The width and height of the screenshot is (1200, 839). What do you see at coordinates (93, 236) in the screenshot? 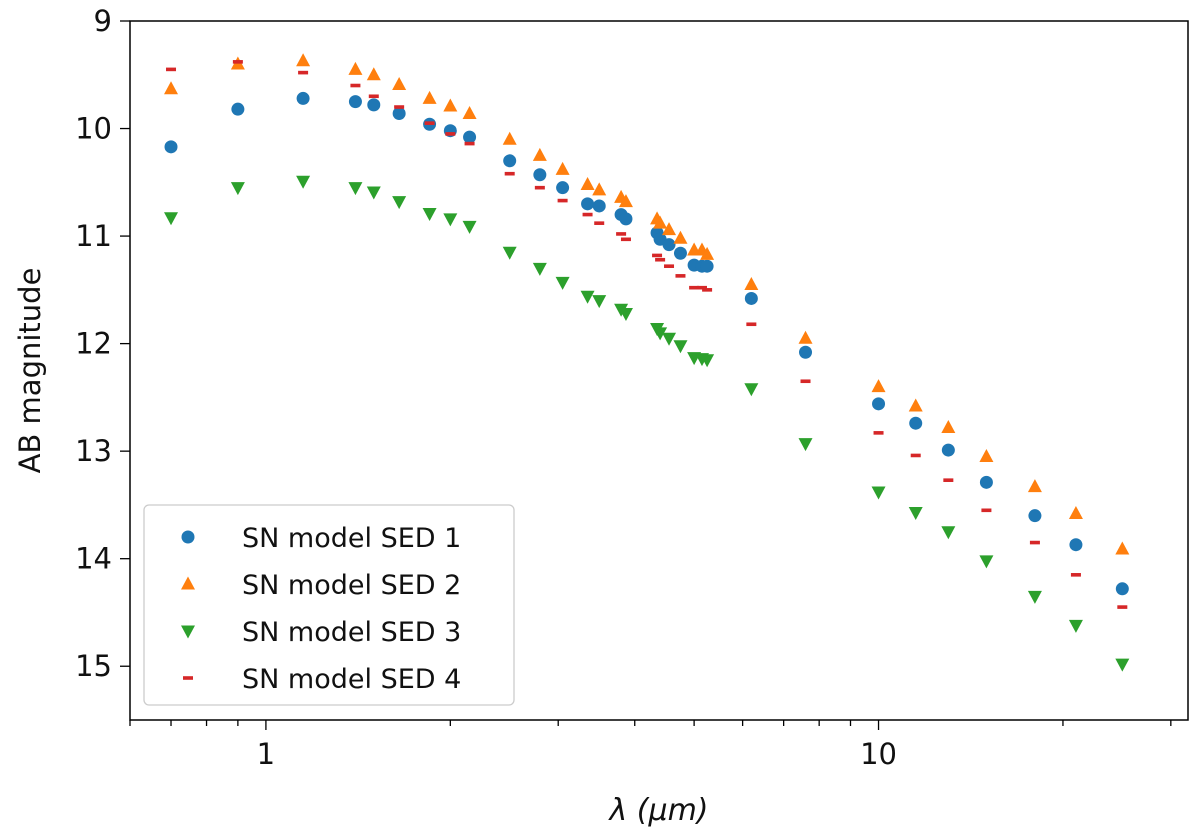
I see `y-tick-label: 11` at bounding box center [93, 236].